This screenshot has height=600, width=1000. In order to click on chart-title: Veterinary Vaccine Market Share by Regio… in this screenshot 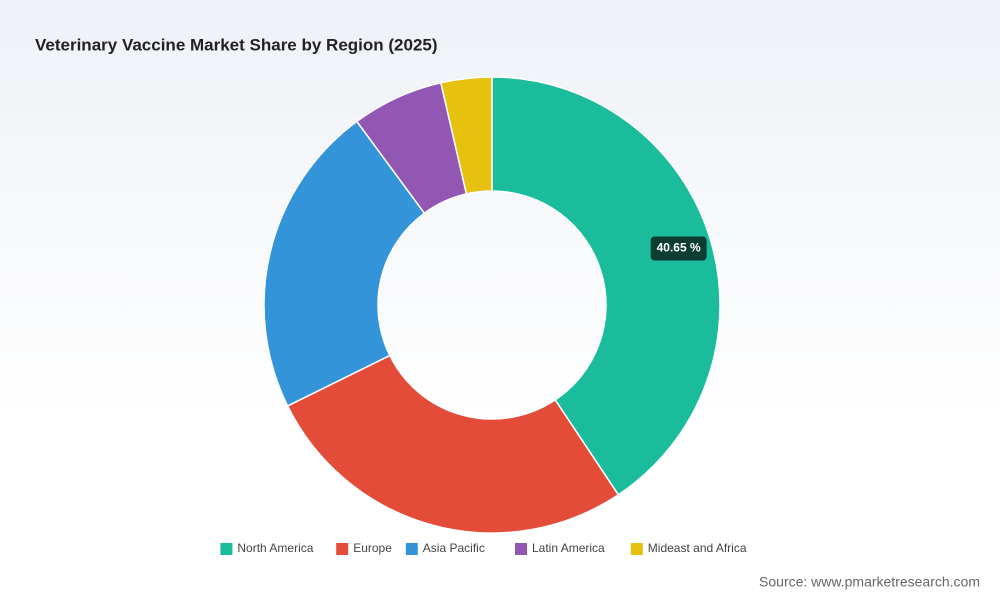, I will do `click(236, 44)`.